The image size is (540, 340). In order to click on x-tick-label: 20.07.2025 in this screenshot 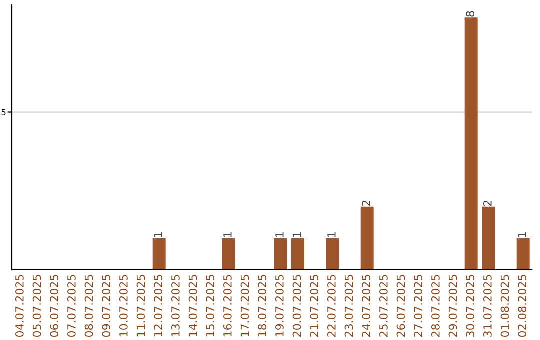, I will do `click(297, 306)`.